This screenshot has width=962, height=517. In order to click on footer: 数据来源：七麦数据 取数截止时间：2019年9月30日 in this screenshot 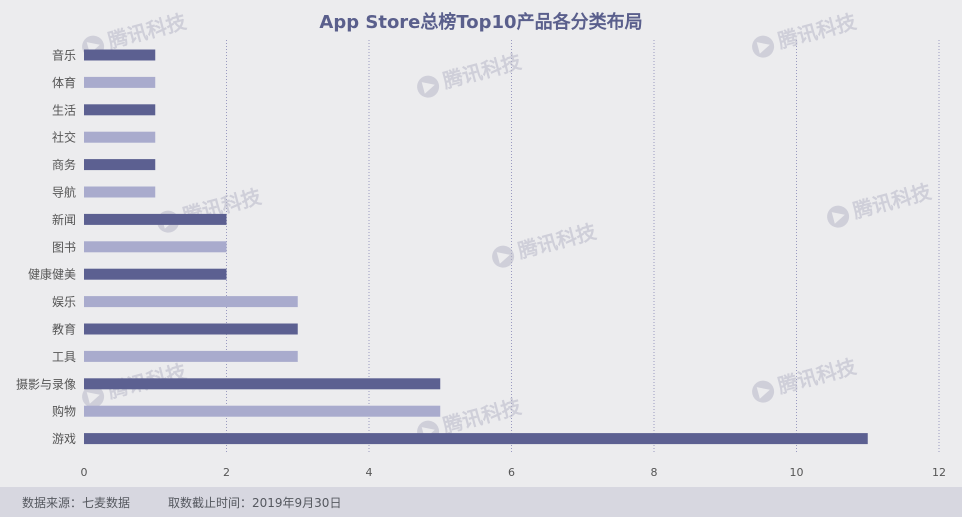, I will do `click(481, 502)`.